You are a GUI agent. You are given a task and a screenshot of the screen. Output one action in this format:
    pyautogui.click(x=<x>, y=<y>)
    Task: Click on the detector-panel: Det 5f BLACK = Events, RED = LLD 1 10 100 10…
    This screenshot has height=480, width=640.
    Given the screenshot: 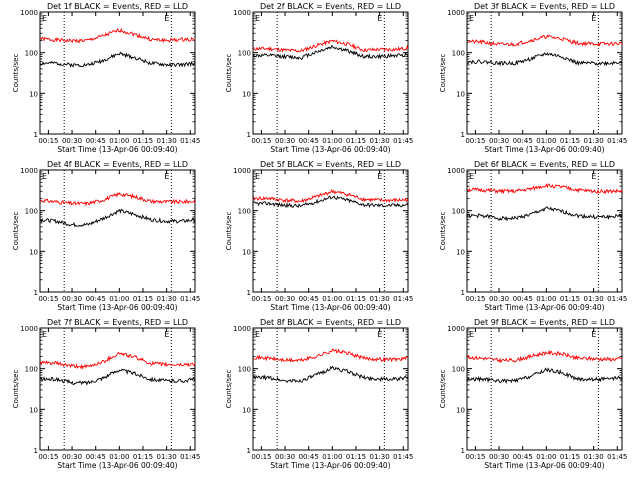 What is the action you would take?
    pyautogui.click(x=319, y=236)
    